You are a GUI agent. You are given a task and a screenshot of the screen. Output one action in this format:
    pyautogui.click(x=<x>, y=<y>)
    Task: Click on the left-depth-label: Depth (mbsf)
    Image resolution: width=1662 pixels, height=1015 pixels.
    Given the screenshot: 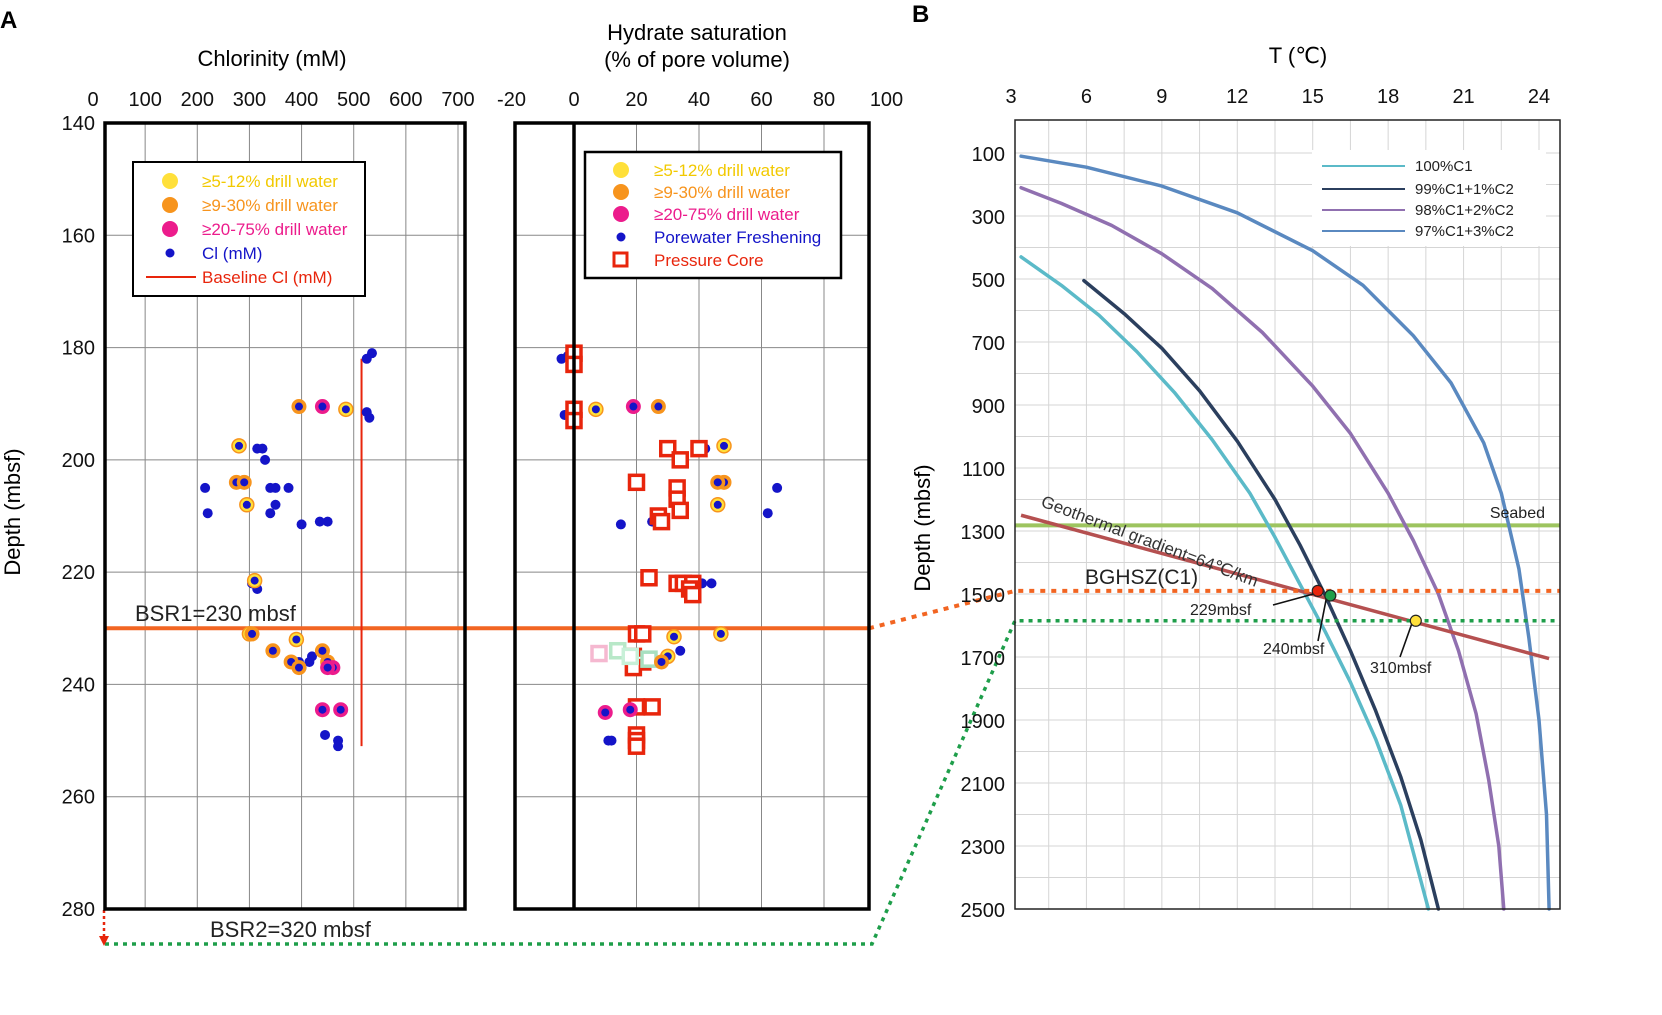 What is the action you would take?
    pyautogui.click(x=12, y=511)
    